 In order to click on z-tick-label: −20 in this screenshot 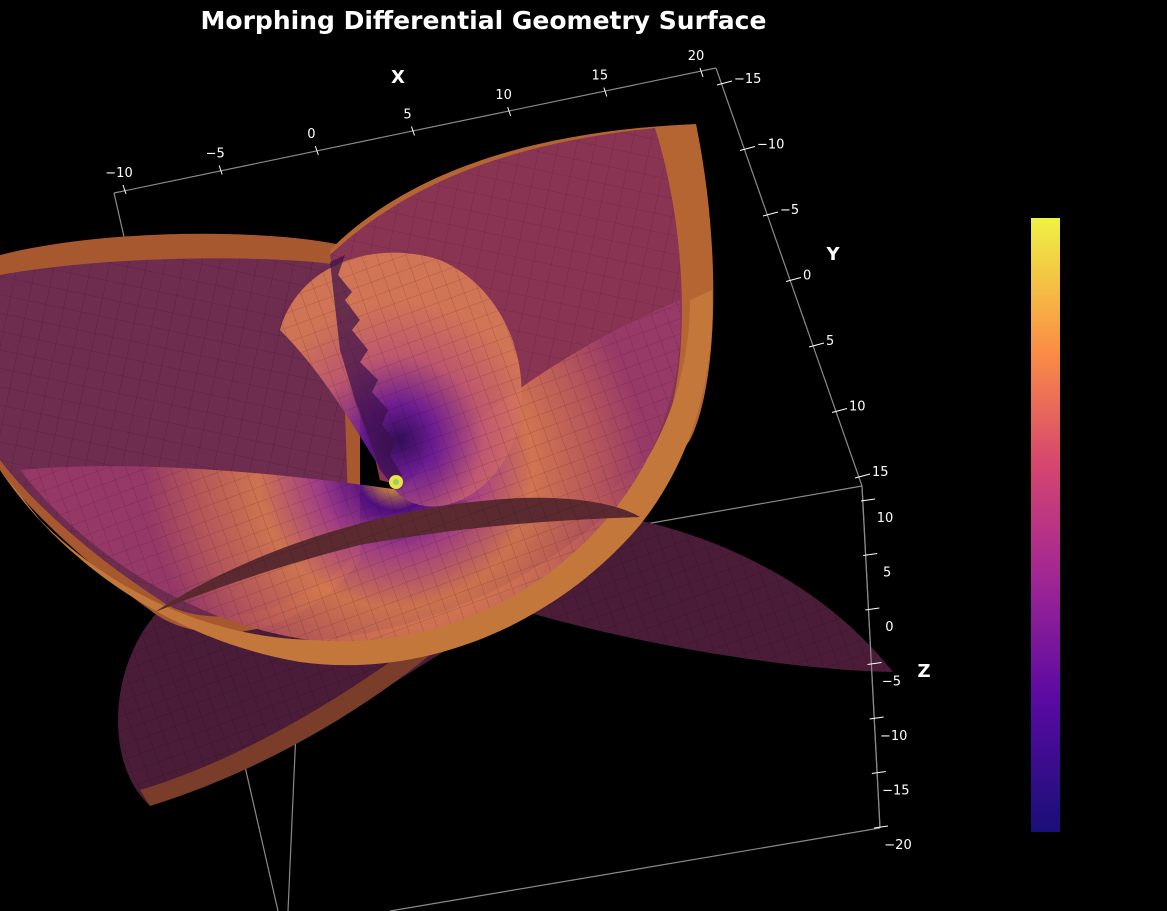, I will do `click(897, 845)`.